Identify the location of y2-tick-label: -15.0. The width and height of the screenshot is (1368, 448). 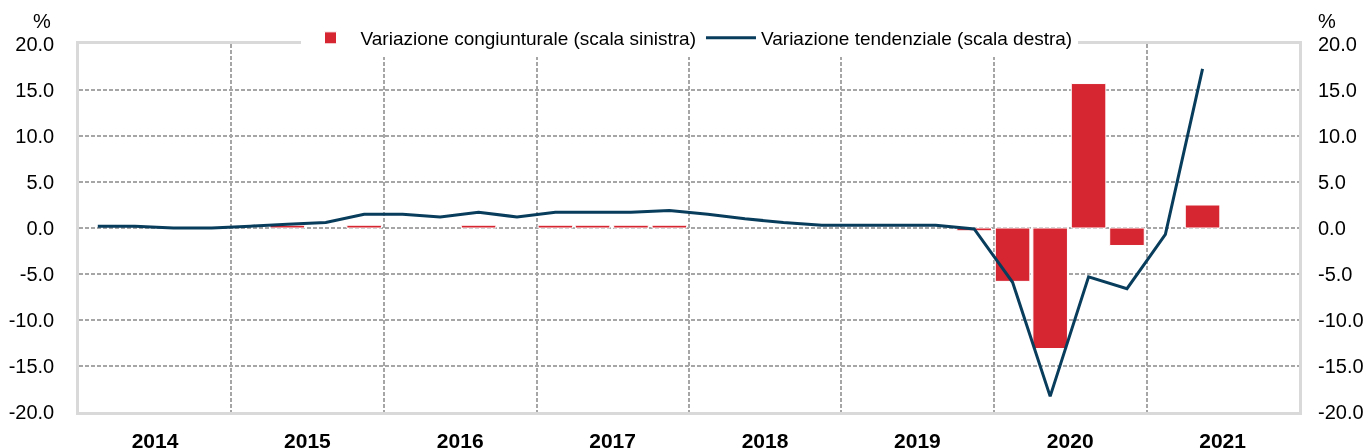
(1341, 366).